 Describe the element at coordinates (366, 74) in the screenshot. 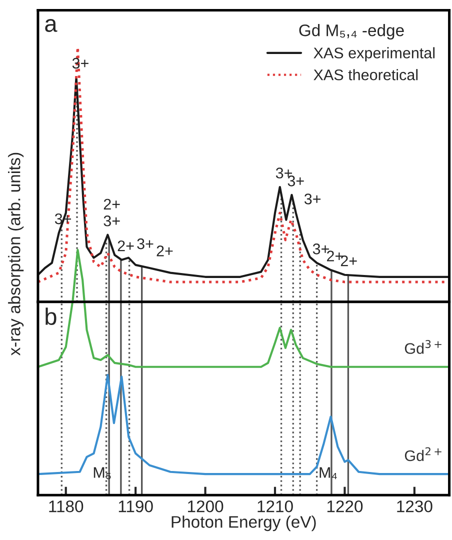

I see `legend-label: XAS theoretical` at that location.